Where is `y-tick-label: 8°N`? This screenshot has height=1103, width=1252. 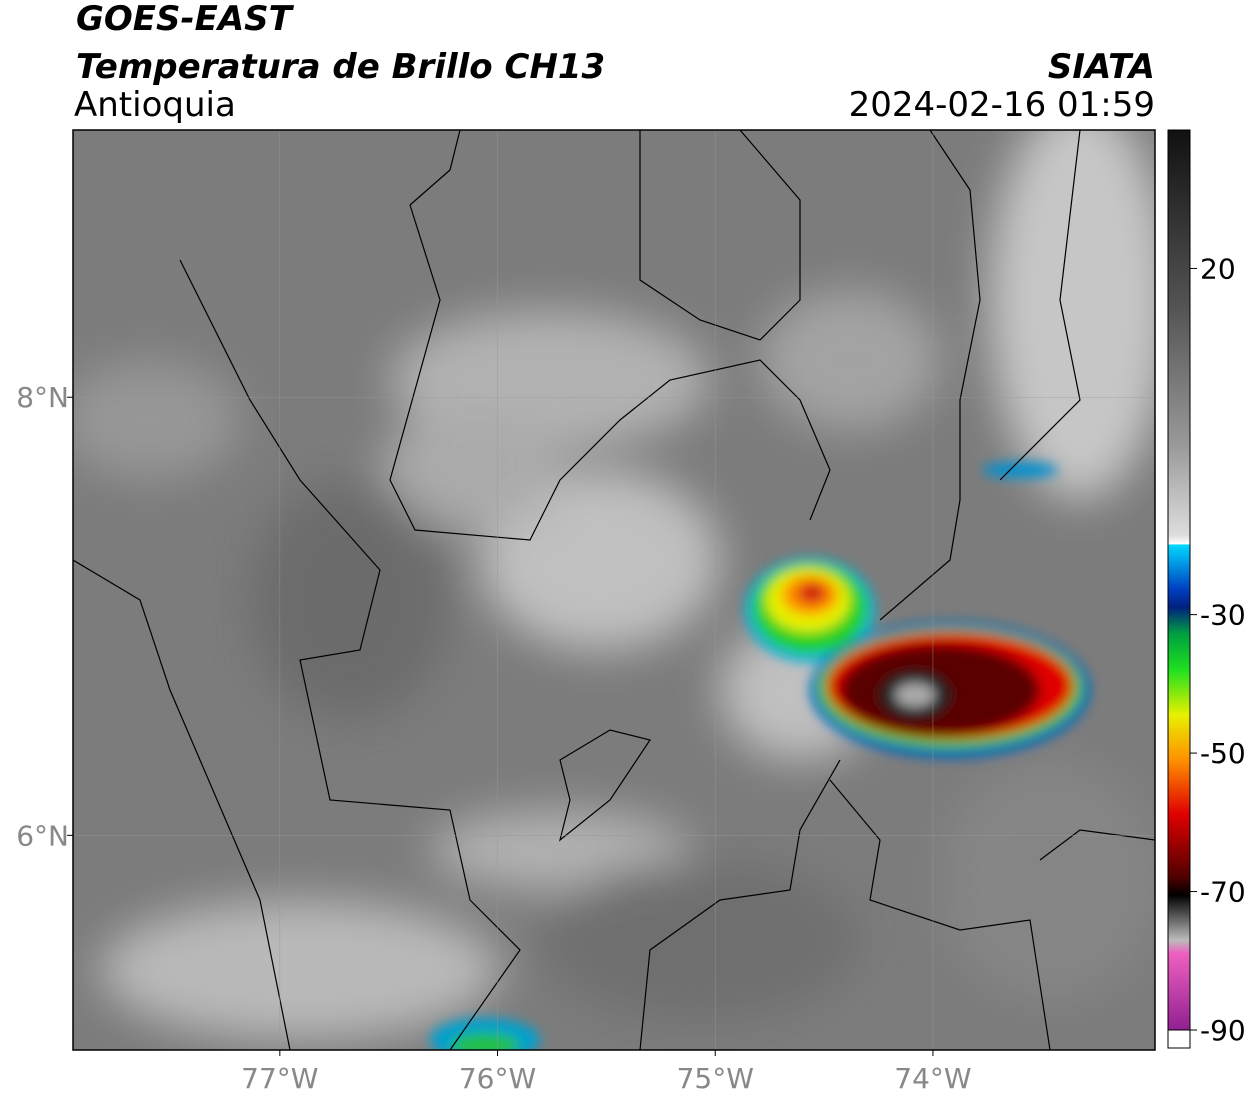 y-tick-label: 8°N is located at coordinates (42, 397).